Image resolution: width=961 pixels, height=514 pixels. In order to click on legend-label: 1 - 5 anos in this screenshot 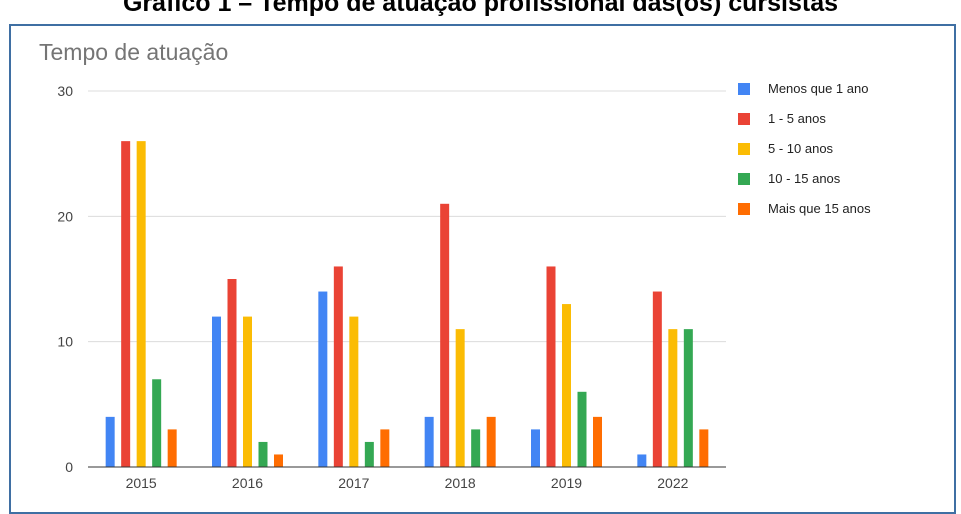, I will do `click(797, 118)`.